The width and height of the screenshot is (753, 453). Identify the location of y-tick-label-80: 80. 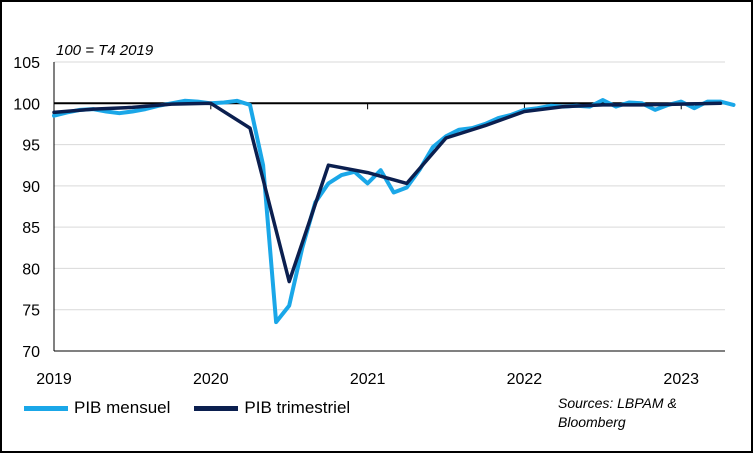
(31, 269).